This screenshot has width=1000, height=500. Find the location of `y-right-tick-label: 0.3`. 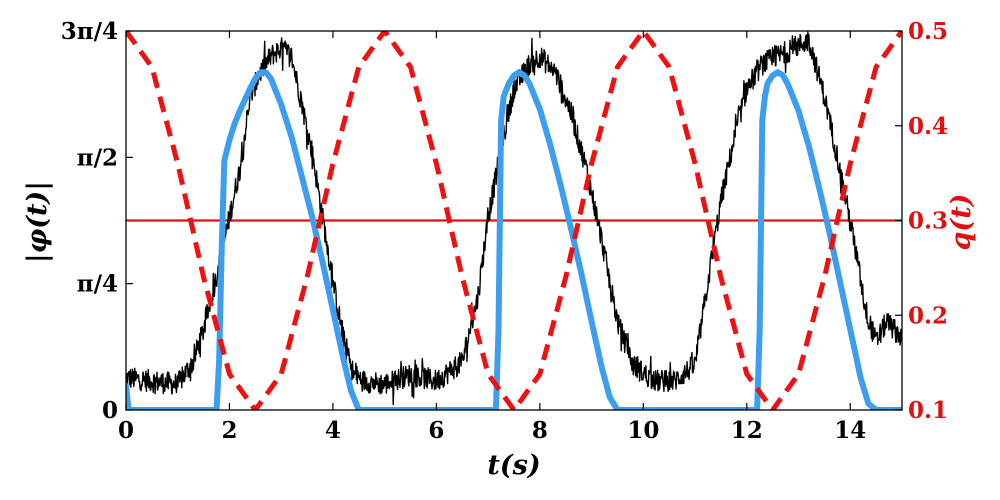

y-right-tick-label: 0.3 is located at coordinates (928, 221).